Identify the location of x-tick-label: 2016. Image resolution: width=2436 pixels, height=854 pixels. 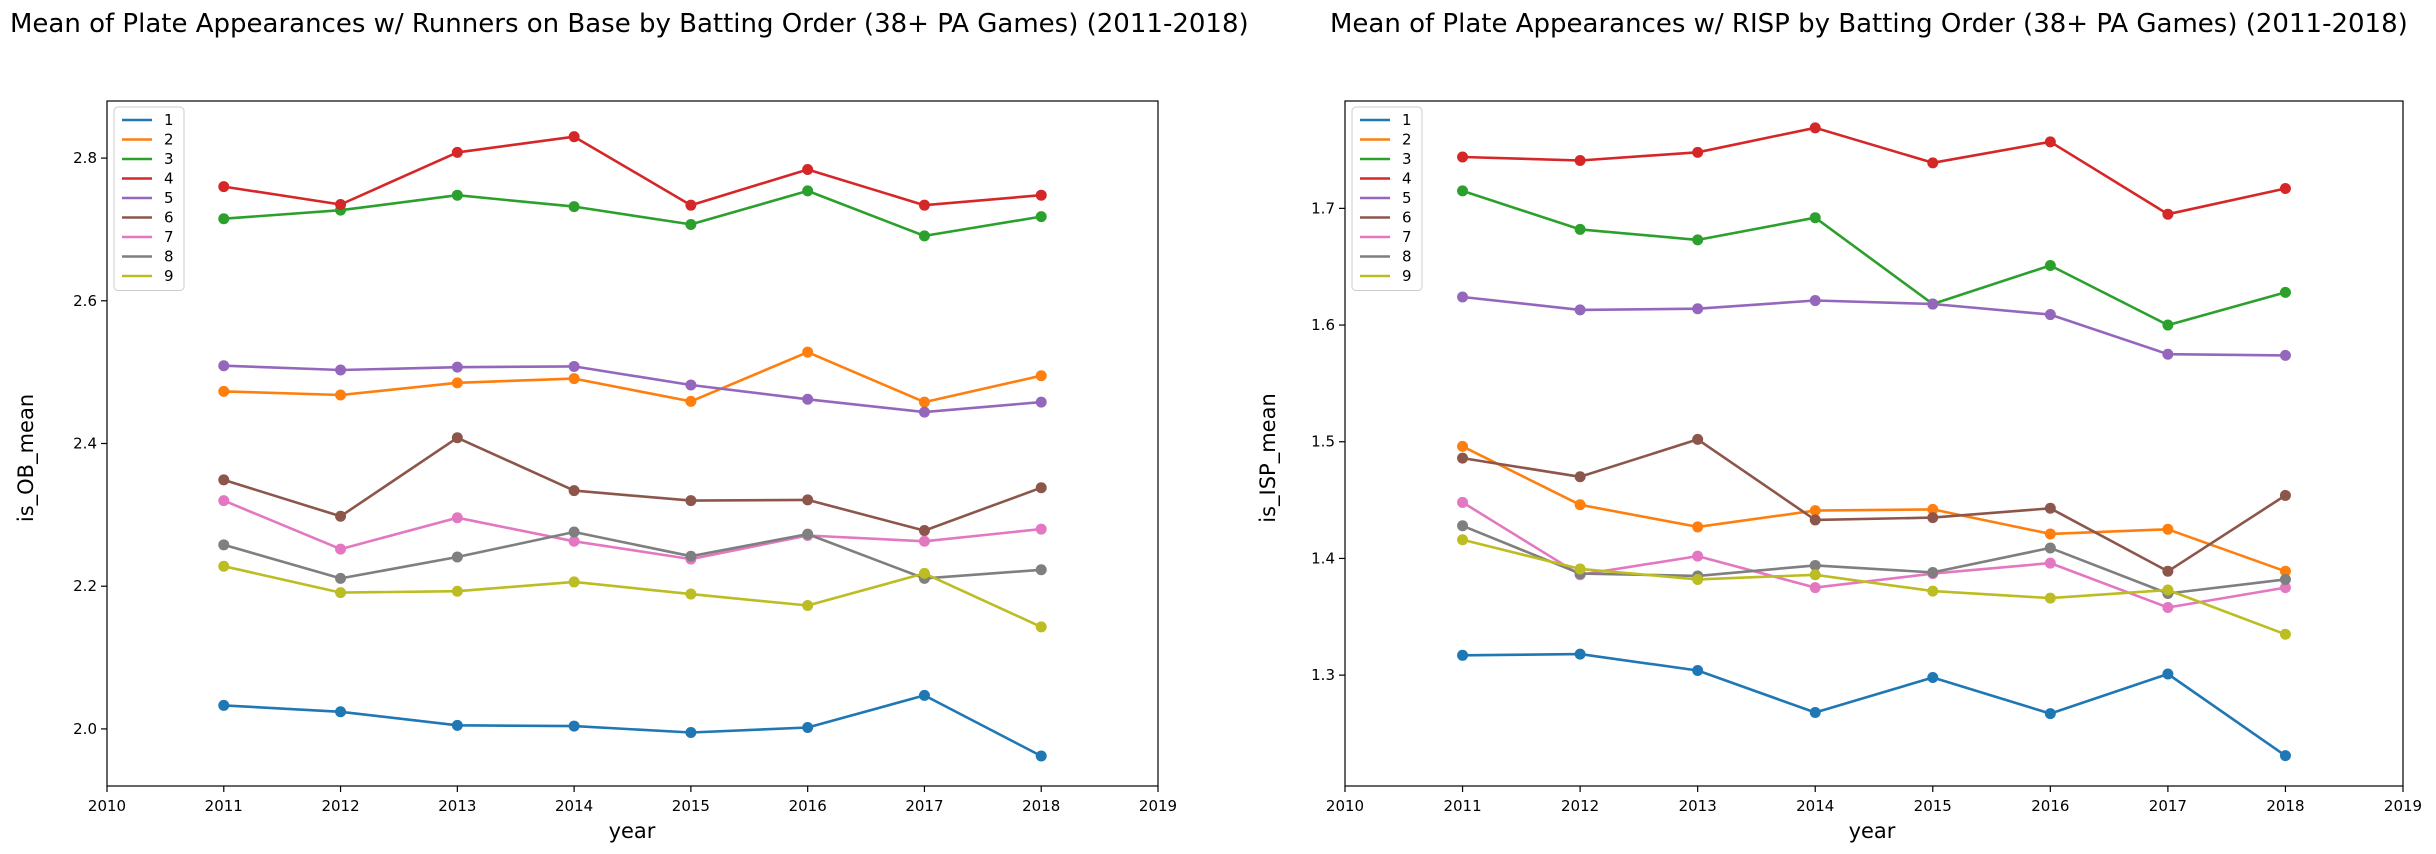
(808, 806).